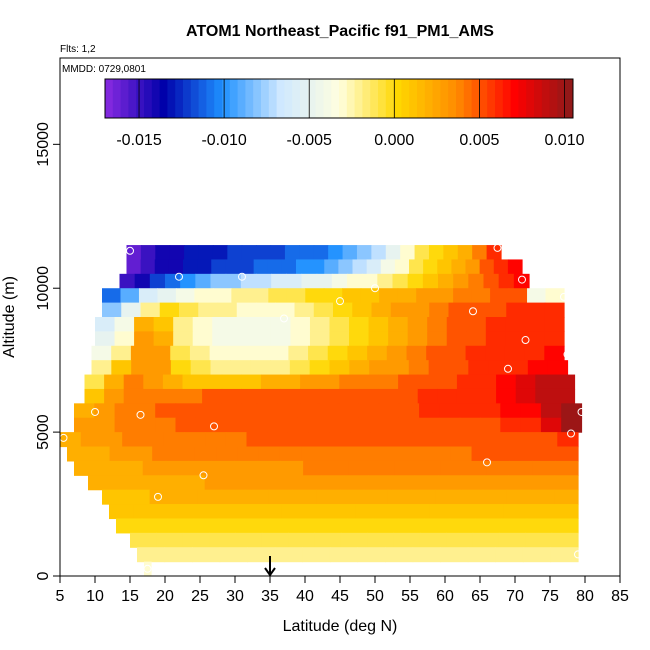  What do you see at coordinates (342, 590) in the screenshot?
I see `x-axis: 5 10 15 20 25 30 35 40 45 50 55 60 65 70 75 80 85` at bounding box center [342, 590].